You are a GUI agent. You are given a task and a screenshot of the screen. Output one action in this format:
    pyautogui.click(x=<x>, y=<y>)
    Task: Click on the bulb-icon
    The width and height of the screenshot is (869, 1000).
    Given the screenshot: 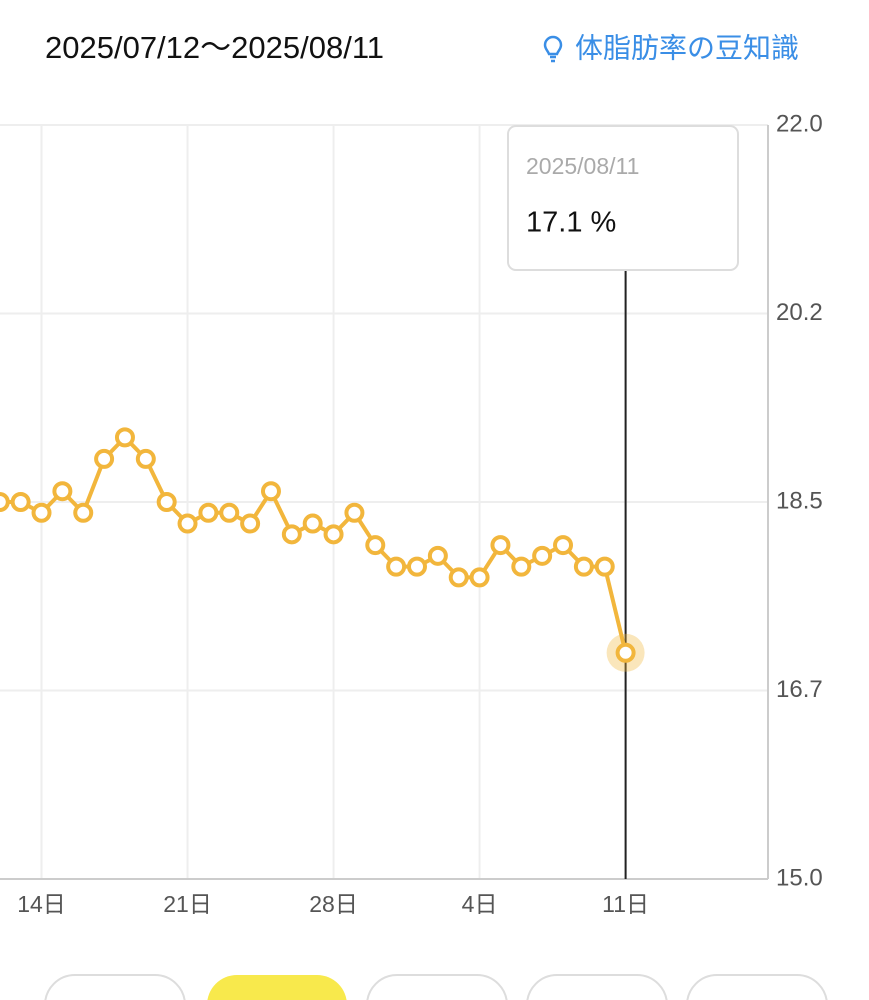 What is the action you would take?
    pyautogui.click(x=553, y=49)
    